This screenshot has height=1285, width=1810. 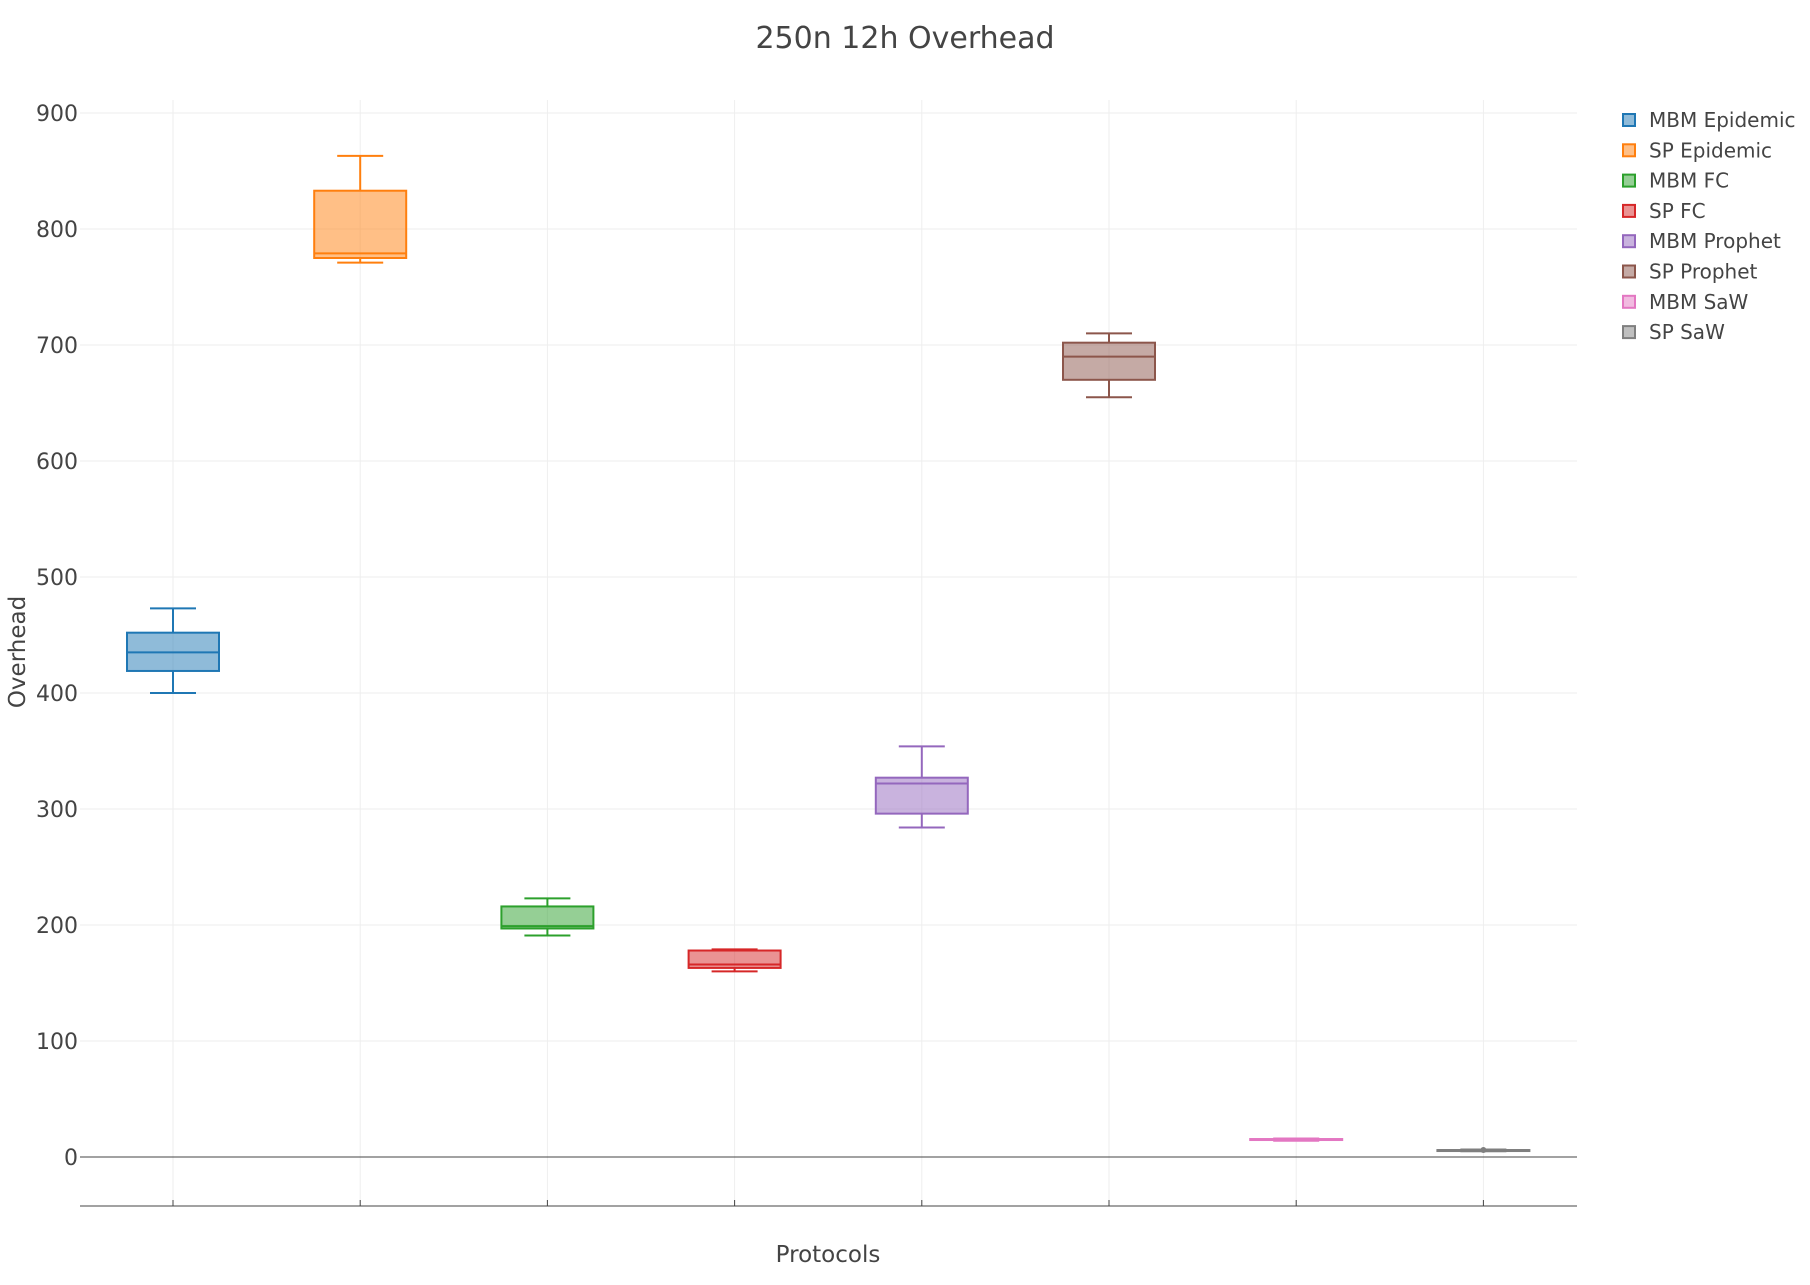 I want to click on y-tick-label: 300, so click(x=57, y=810).